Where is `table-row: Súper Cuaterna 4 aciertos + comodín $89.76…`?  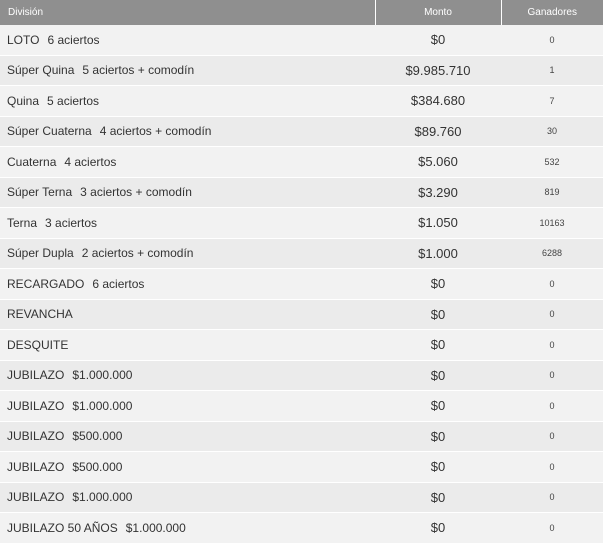
table-row: Súper Cuaterna 4 aciertos + comodín $89.76… is located at coordinates (301, 131).